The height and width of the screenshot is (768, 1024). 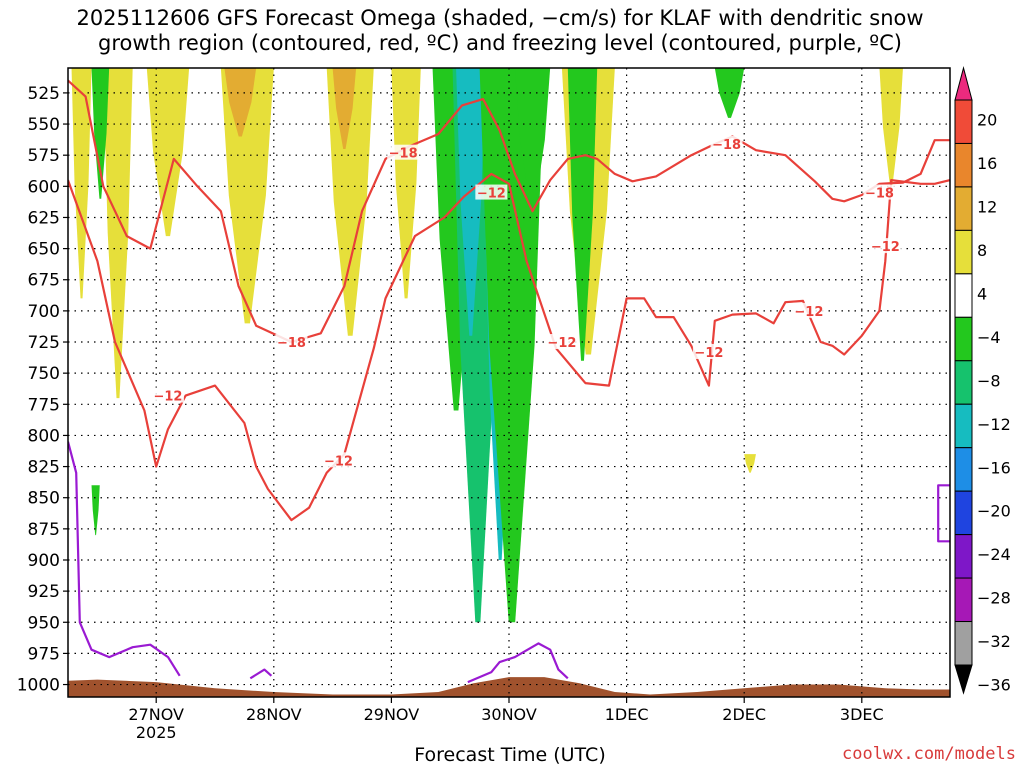 What do you see at coordinates (44, 94) in the screenshot?
I see `y-tick-label: 525` at bounding box center [44, 94].